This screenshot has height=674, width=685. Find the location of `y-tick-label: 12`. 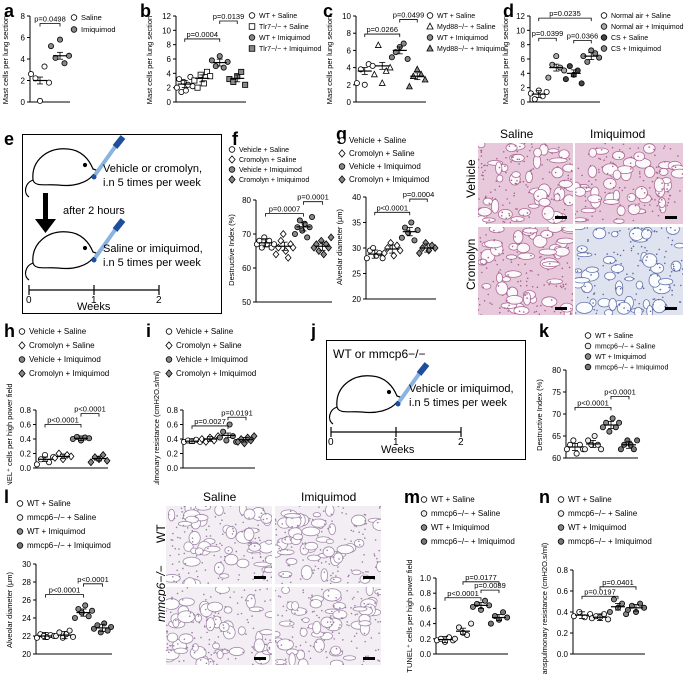

y-tick-label: 12 is located at coordinates (166, 16).